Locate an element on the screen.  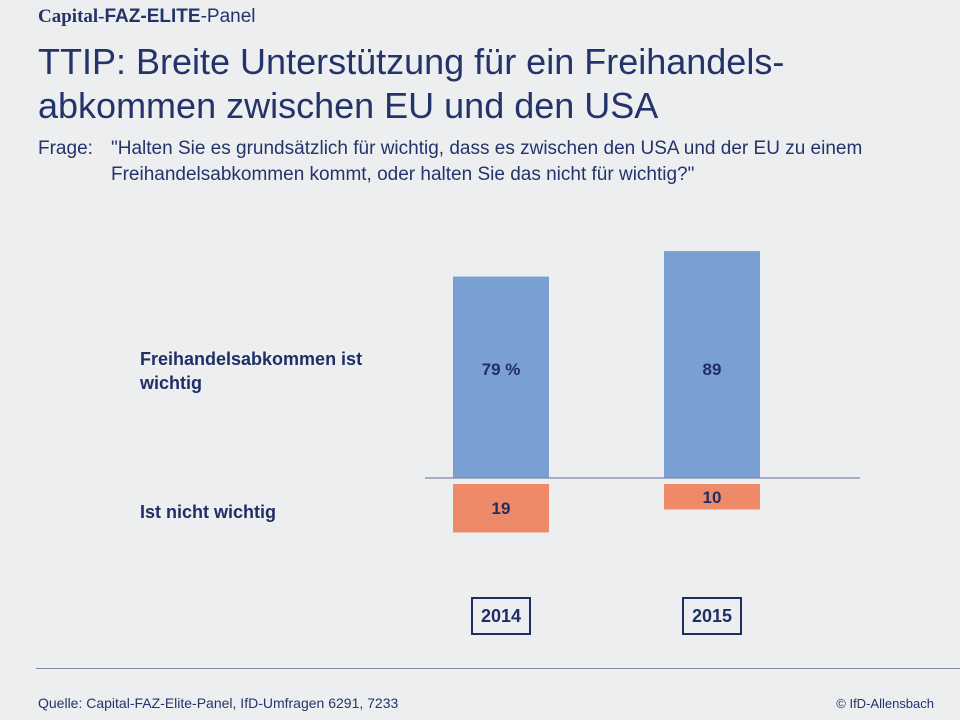
year-box-2014 is located at coordinates (501, 616).